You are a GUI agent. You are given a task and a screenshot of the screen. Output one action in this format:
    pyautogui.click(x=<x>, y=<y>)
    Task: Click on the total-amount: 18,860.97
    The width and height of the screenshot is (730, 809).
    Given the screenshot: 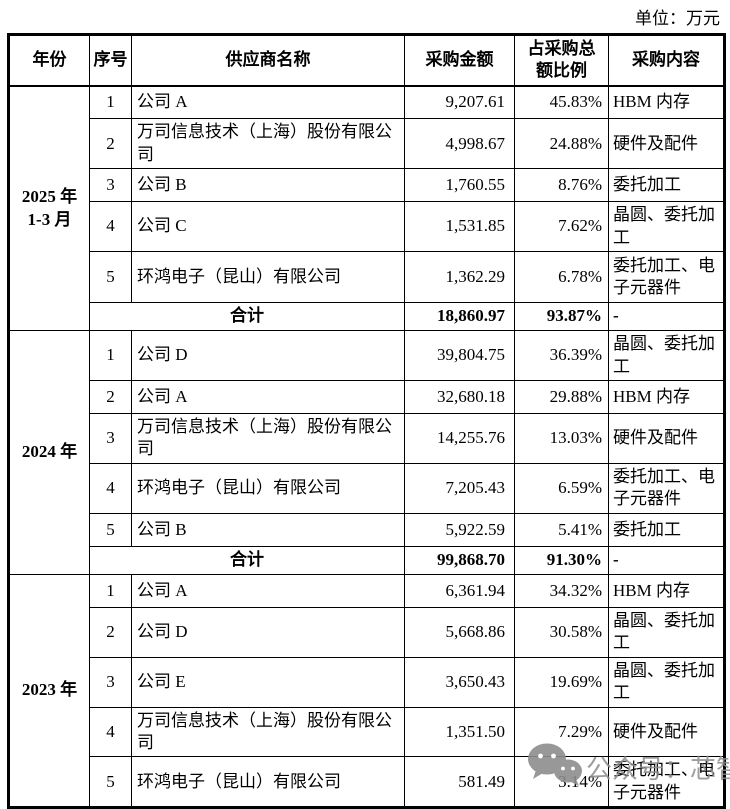 What is the action you would take?
    pyautogui.click(x=459, y=317)
    